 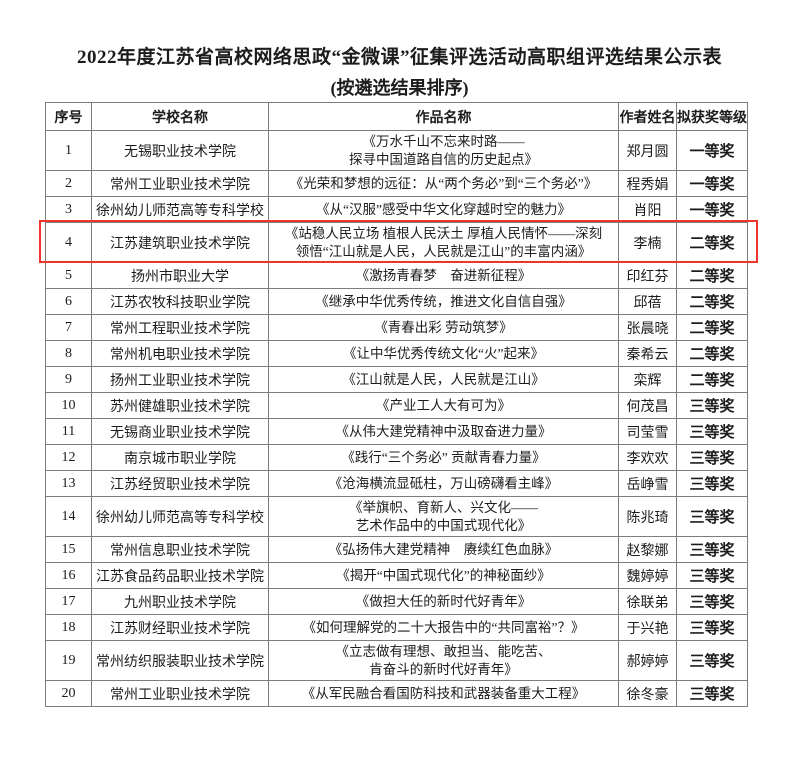 I want to click on cell-author: 李欢欢, so click(x=647, y=457).